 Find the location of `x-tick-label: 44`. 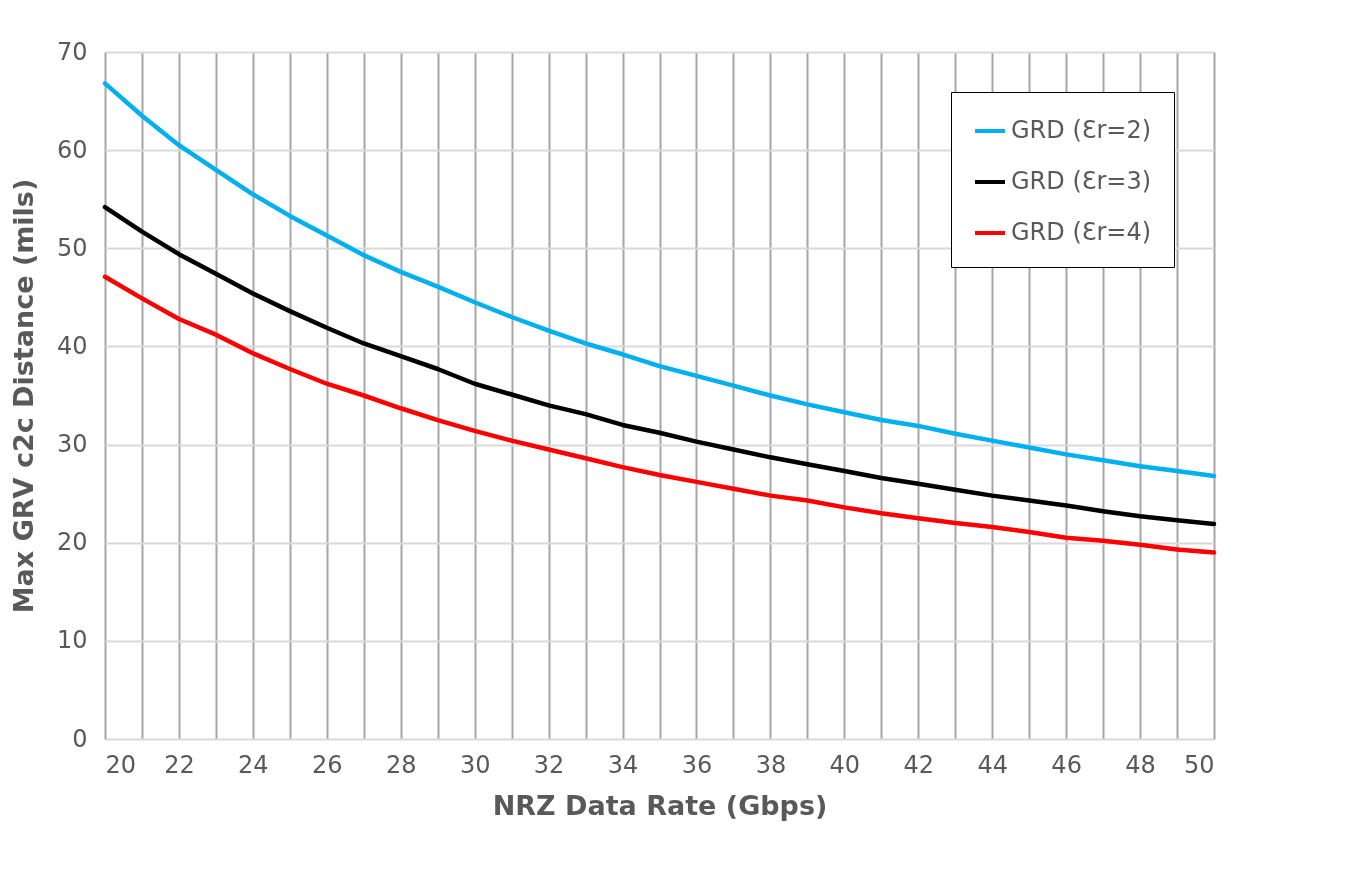

x-tick-label: 44 is located at coordinates (992, 764).